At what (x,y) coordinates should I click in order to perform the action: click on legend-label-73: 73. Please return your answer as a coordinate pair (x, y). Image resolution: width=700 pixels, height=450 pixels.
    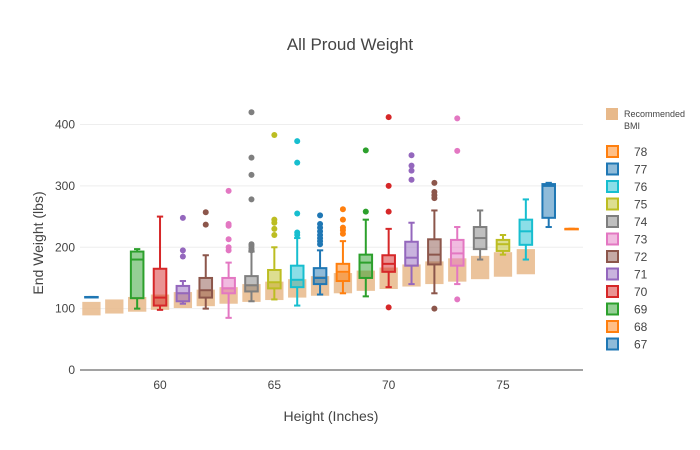
    Looking at the image, I should click on (641, 240).